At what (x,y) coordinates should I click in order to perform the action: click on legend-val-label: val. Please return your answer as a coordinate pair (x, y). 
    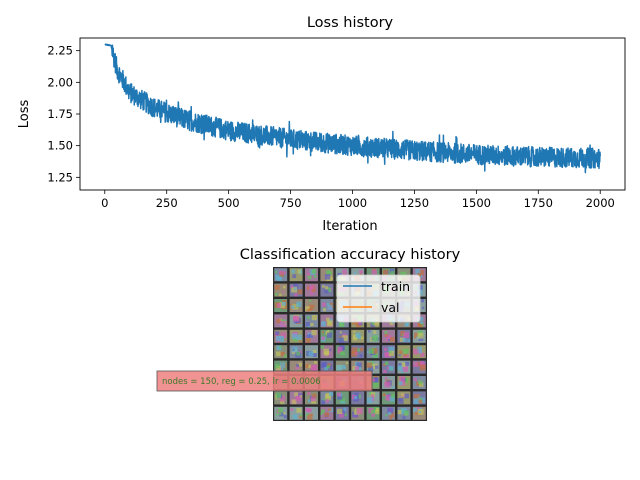
    Looking at the image, I should click on (390, 307).